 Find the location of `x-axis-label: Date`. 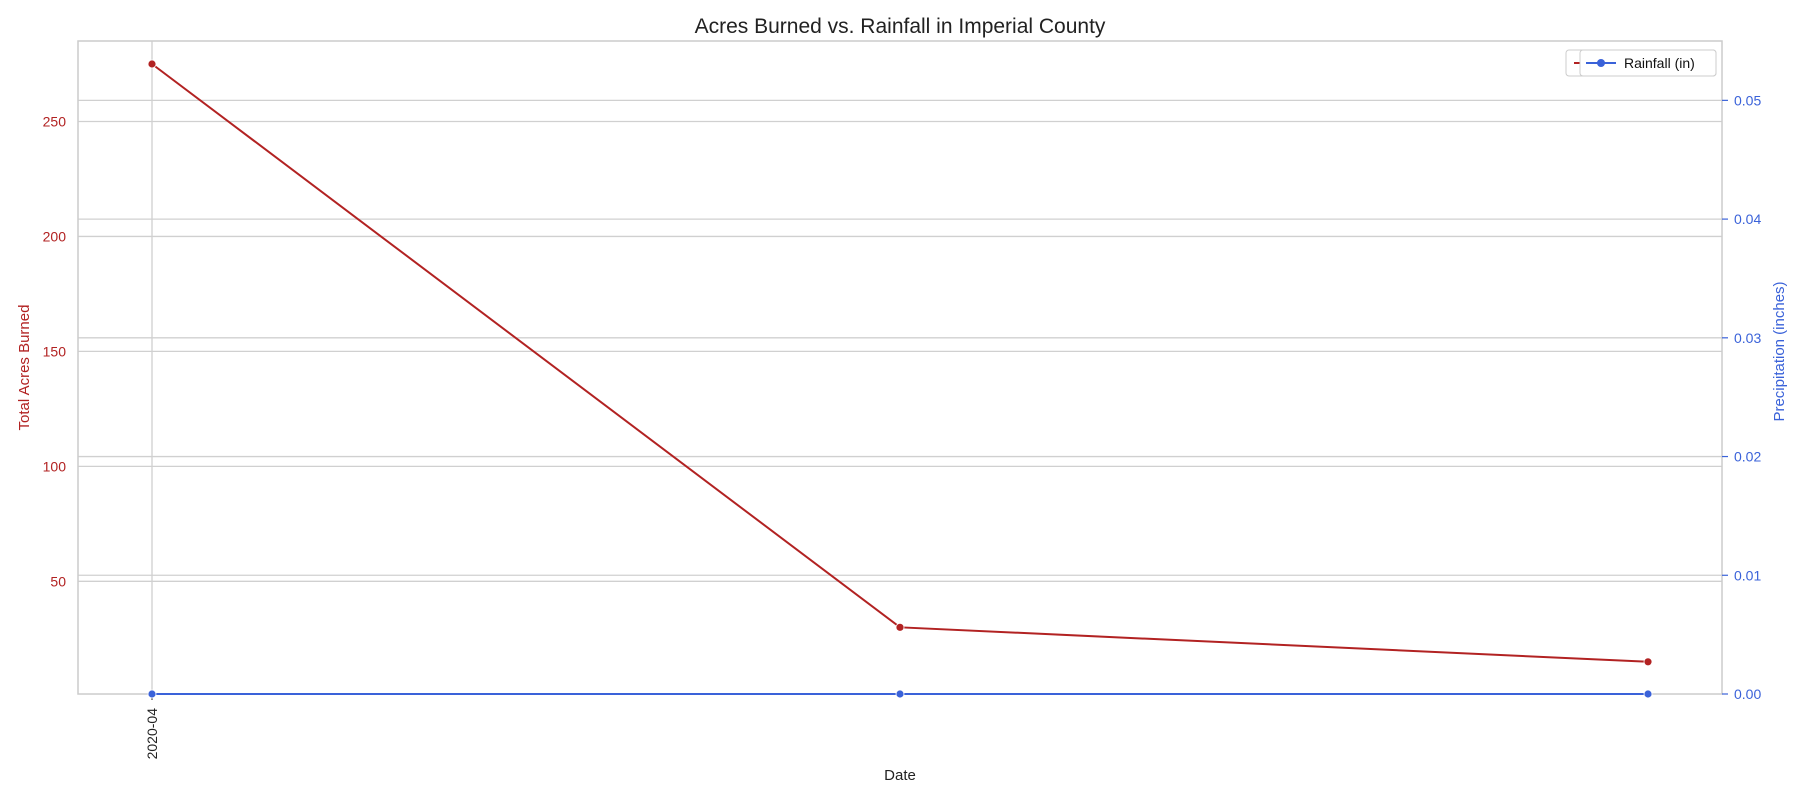

x-axis-label: Date is located at coordinates (900, 775).